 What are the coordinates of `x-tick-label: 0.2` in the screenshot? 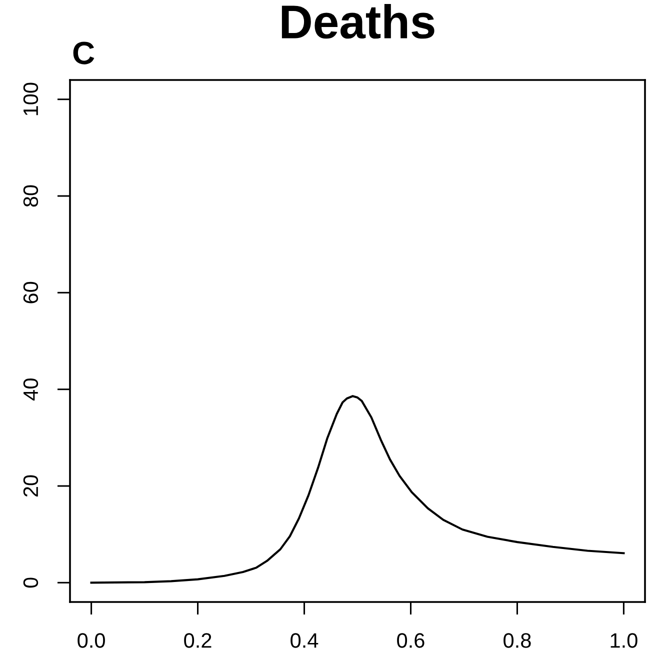 It's located at (198, 640).